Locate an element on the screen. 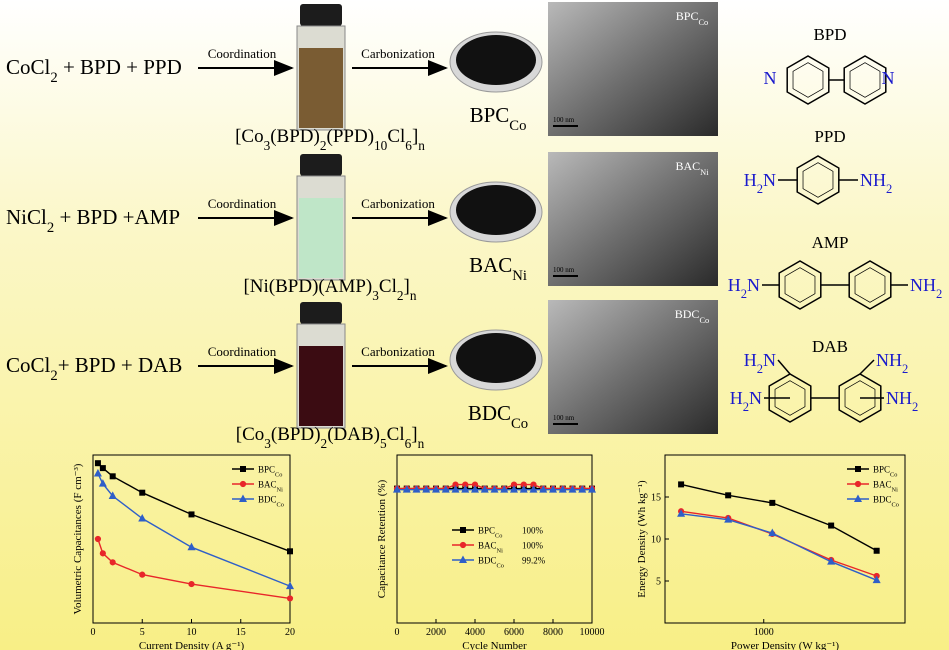  y-tick-label: 15 is located at coordinates (656, 498).